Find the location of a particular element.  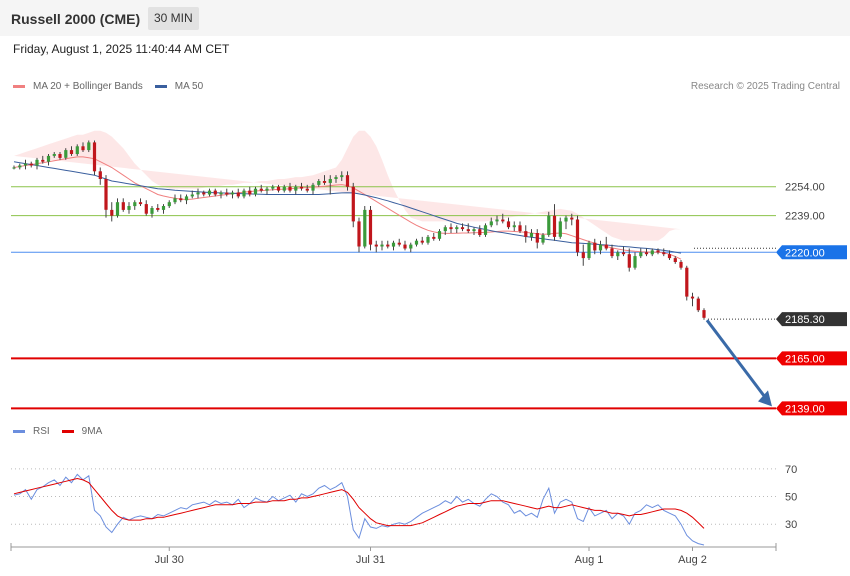

rsi-tick-label-2: 30 is located at coordinates (791, 525).